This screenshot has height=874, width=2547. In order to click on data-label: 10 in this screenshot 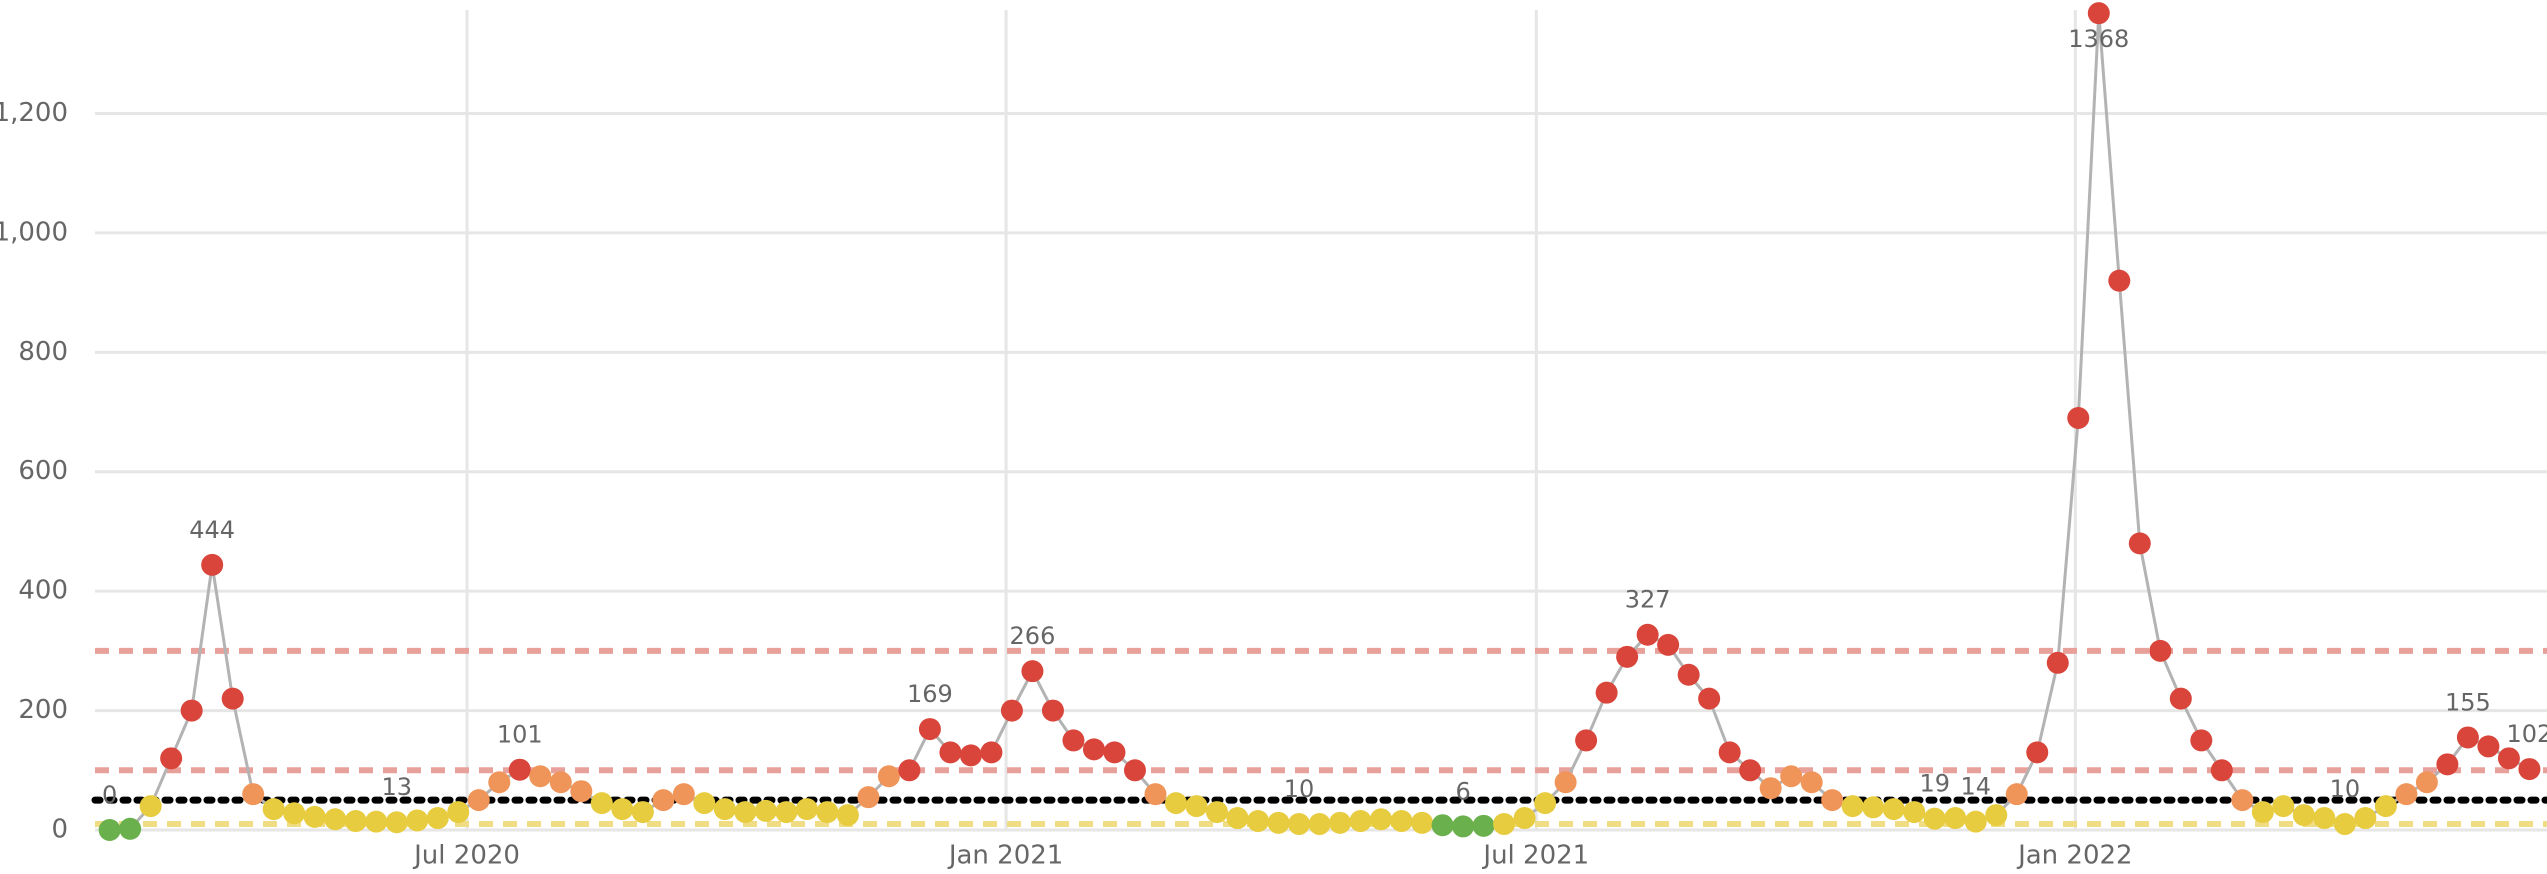, I will do `click(2345, 789)`.